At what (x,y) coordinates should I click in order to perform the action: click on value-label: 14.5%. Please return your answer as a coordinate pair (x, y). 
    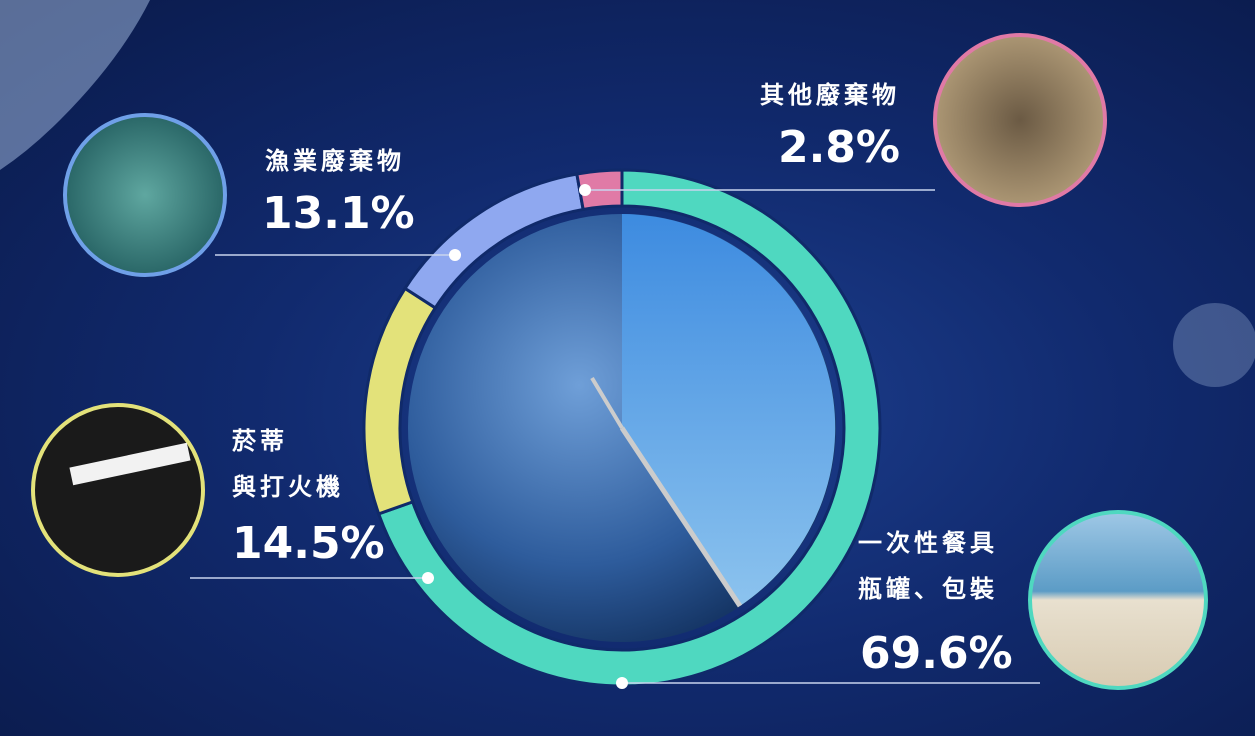
    Looking at the image, I should click on (308, 543).